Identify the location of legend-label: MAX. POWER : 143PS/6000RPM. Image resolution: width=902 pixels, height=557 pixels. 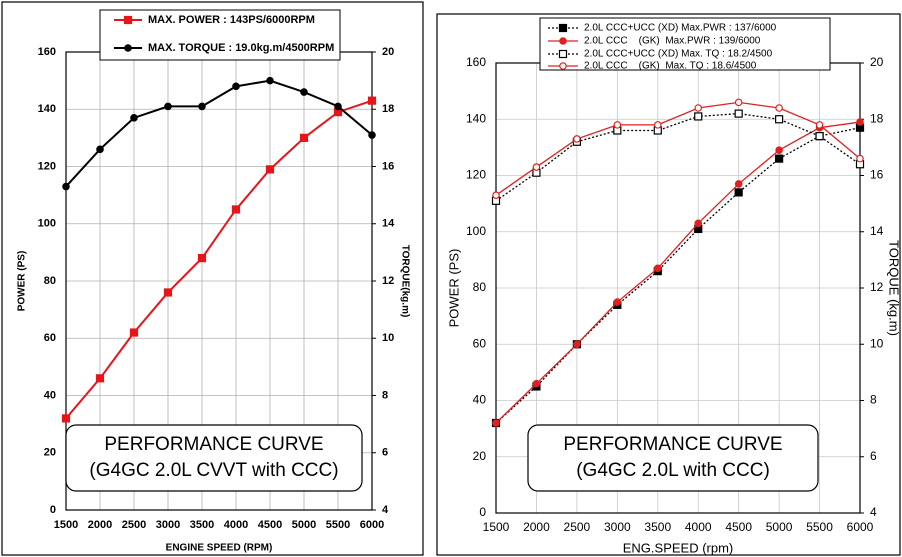
(231, 20).